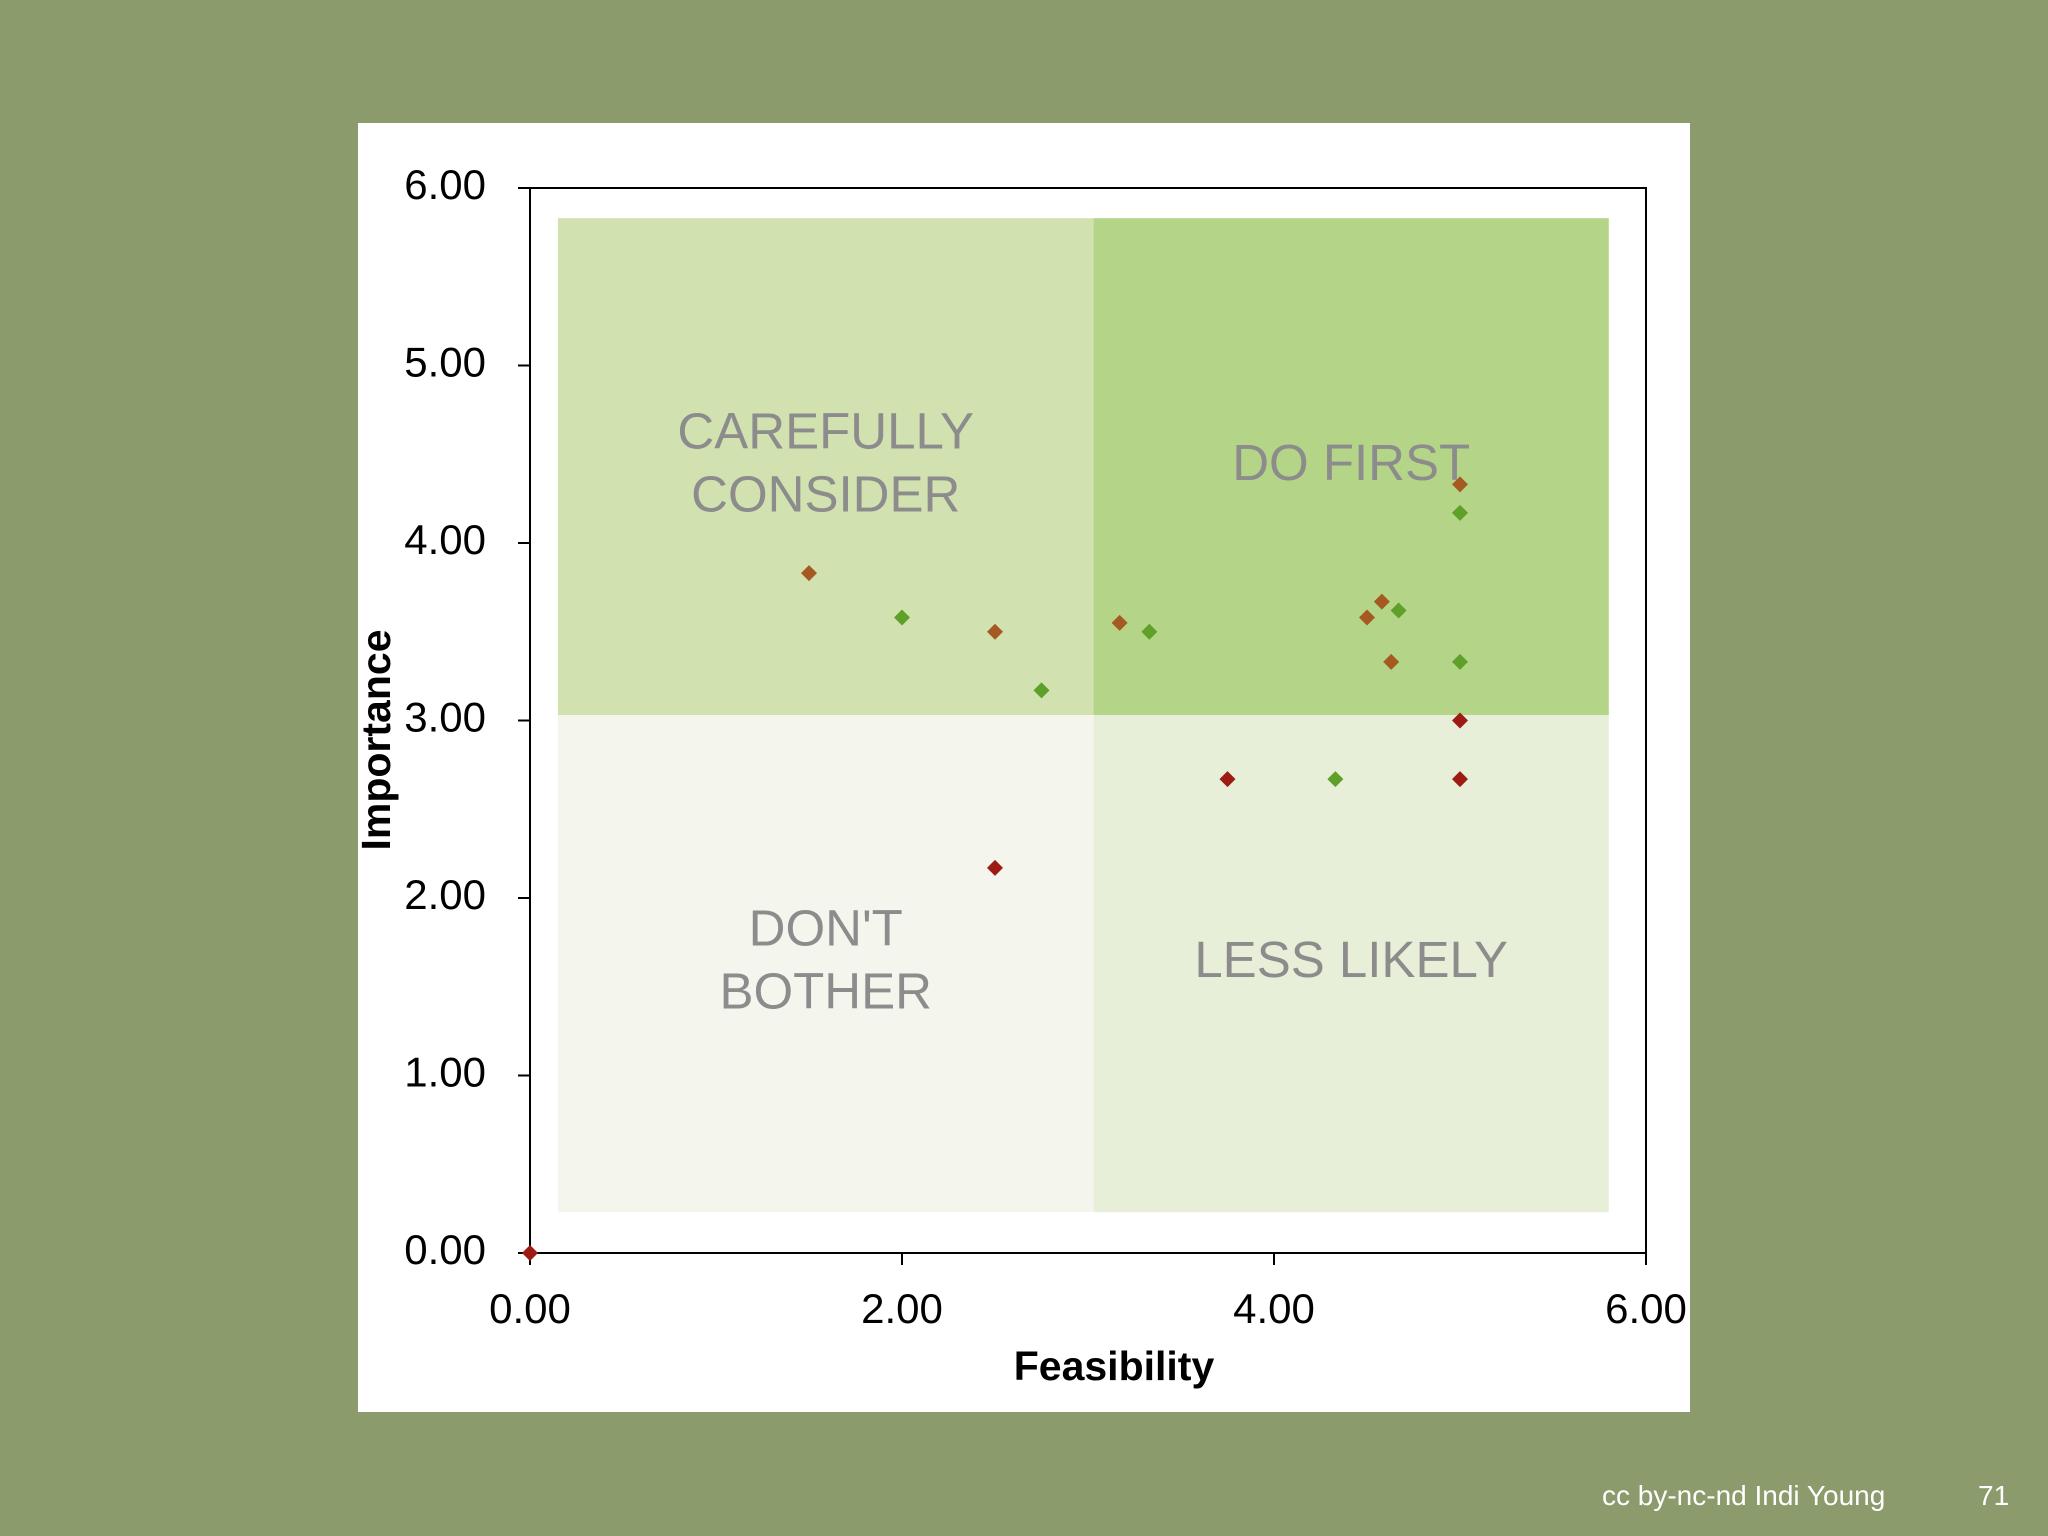  Describe the element at coordinates (445, 1249) in the screenshot. I see `y-tick-label: 0.00` at that location.